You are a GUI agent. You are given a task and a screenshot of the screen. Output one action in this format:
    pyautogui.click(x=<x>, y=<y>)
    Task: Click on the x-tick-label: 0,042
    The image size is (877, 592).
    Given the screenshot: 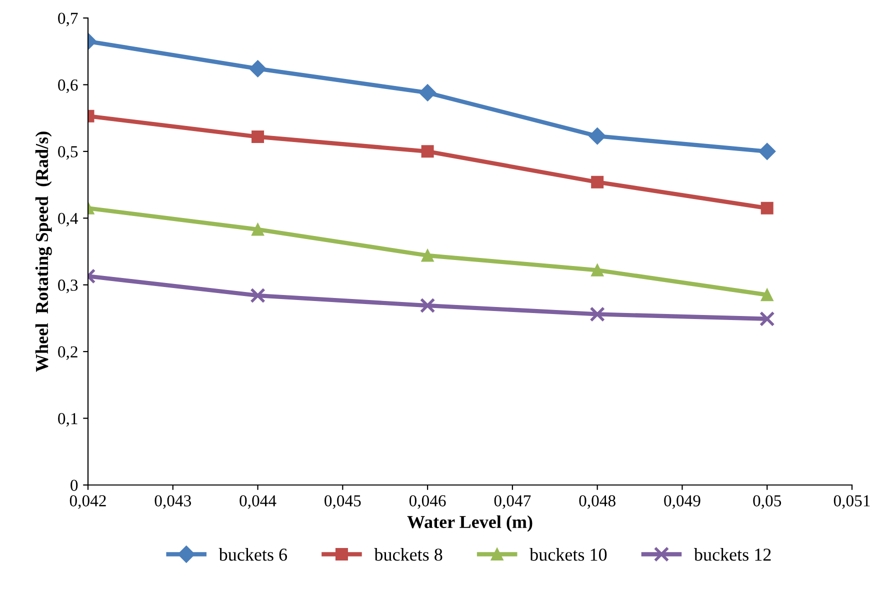 What is the action you would take?
    pyautogui.click(x=88, y=502)
    